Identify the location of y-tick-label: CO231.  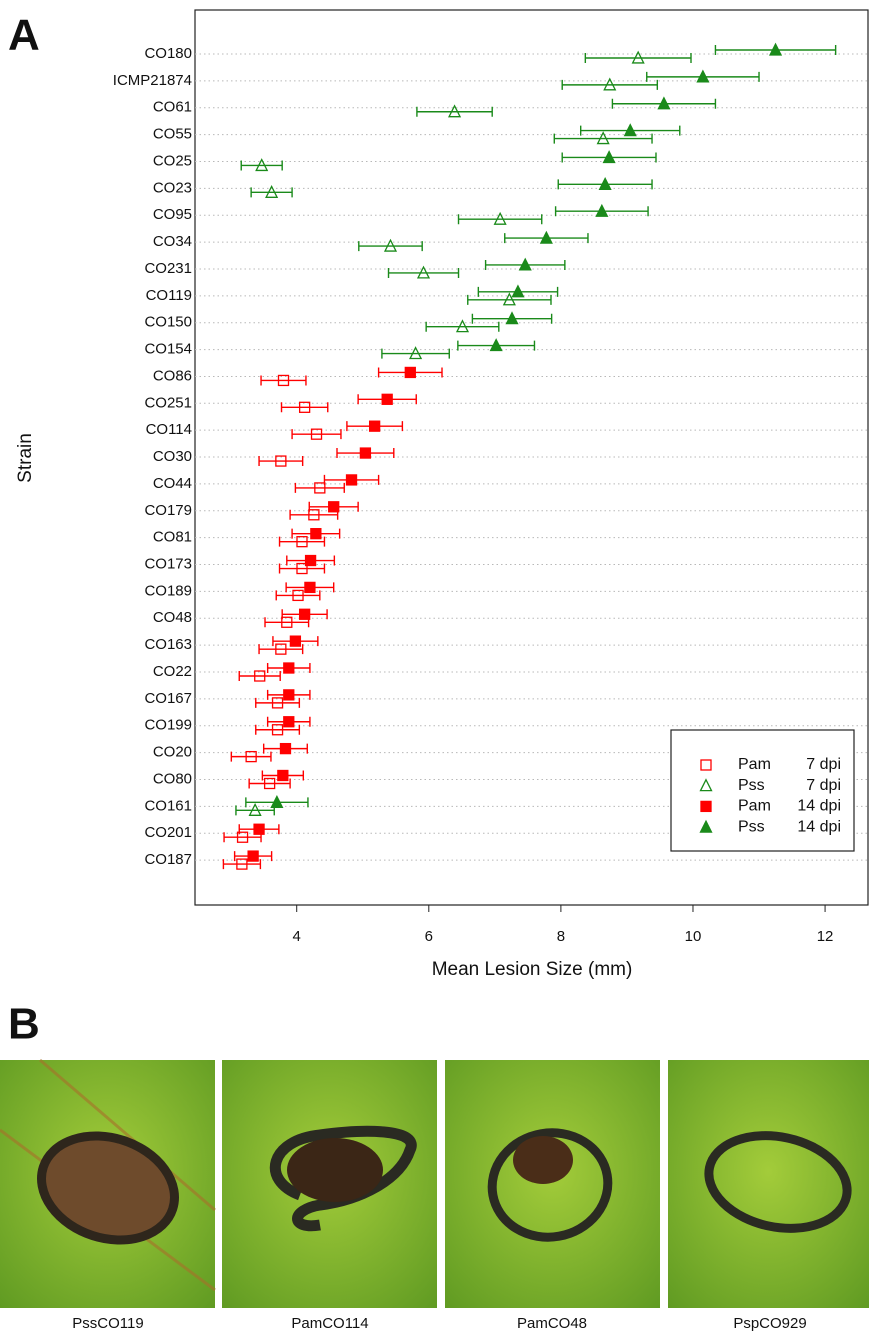
(168, 268).